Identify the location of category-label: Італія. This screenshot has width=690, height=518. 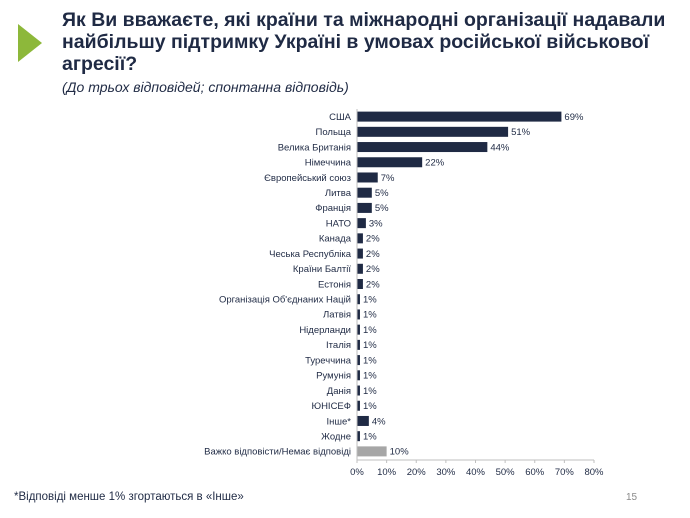
(338, 345).